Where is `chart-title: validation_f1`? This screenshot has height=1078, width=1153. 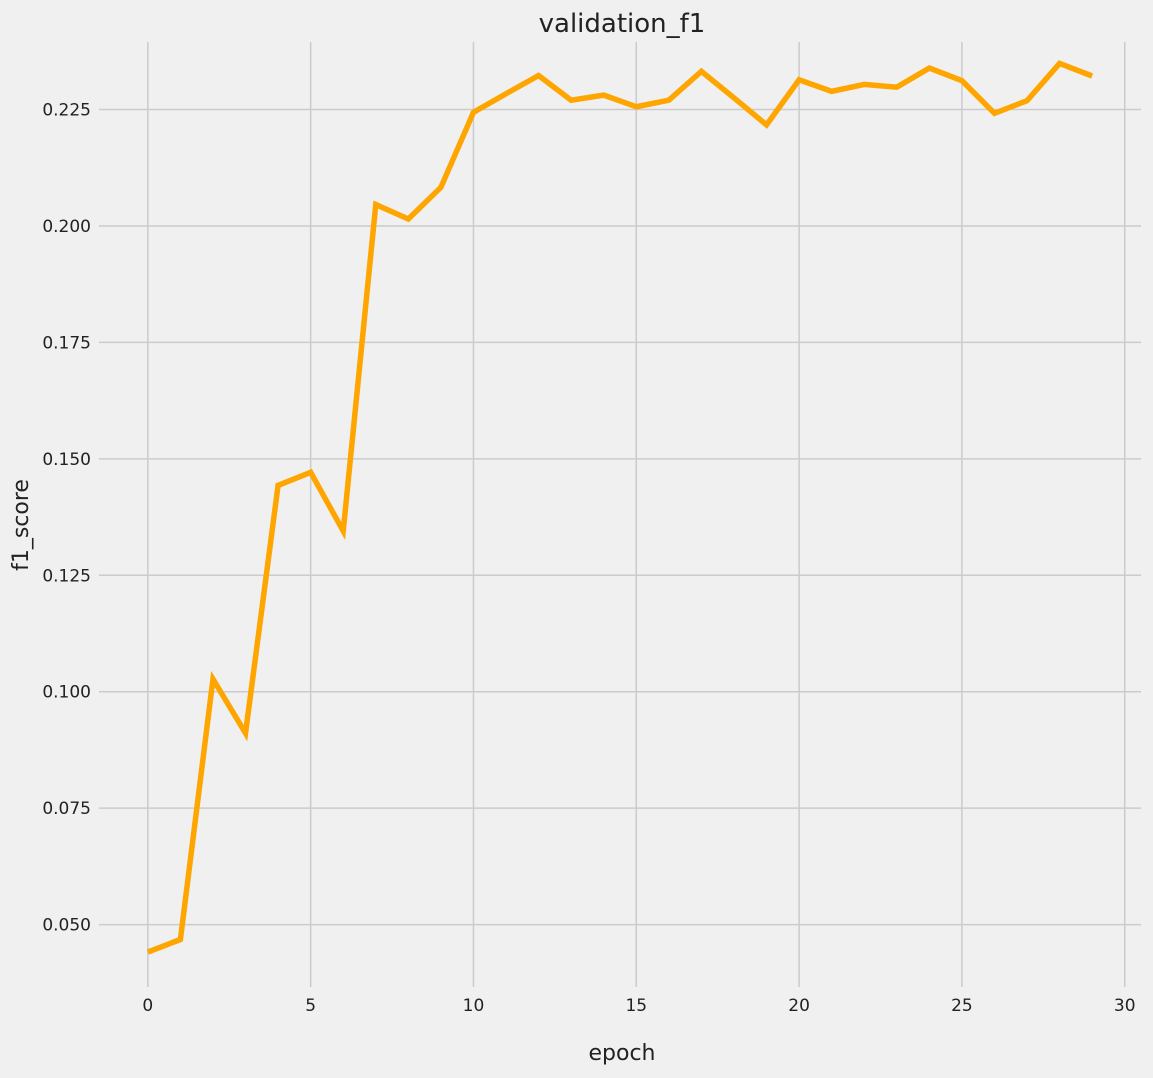 chart-title: validation_f1 is located at coordinates (622, 24).